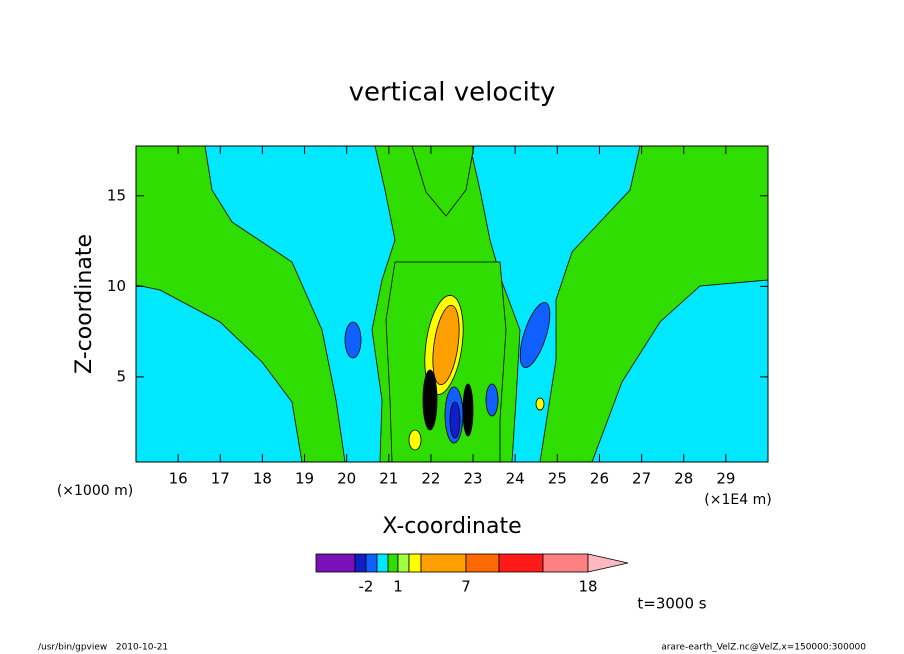 The image size is (904, 654). Describe the element at coordinates (608, 563) in the screenshot. I see `colorbar-extension` at that location.